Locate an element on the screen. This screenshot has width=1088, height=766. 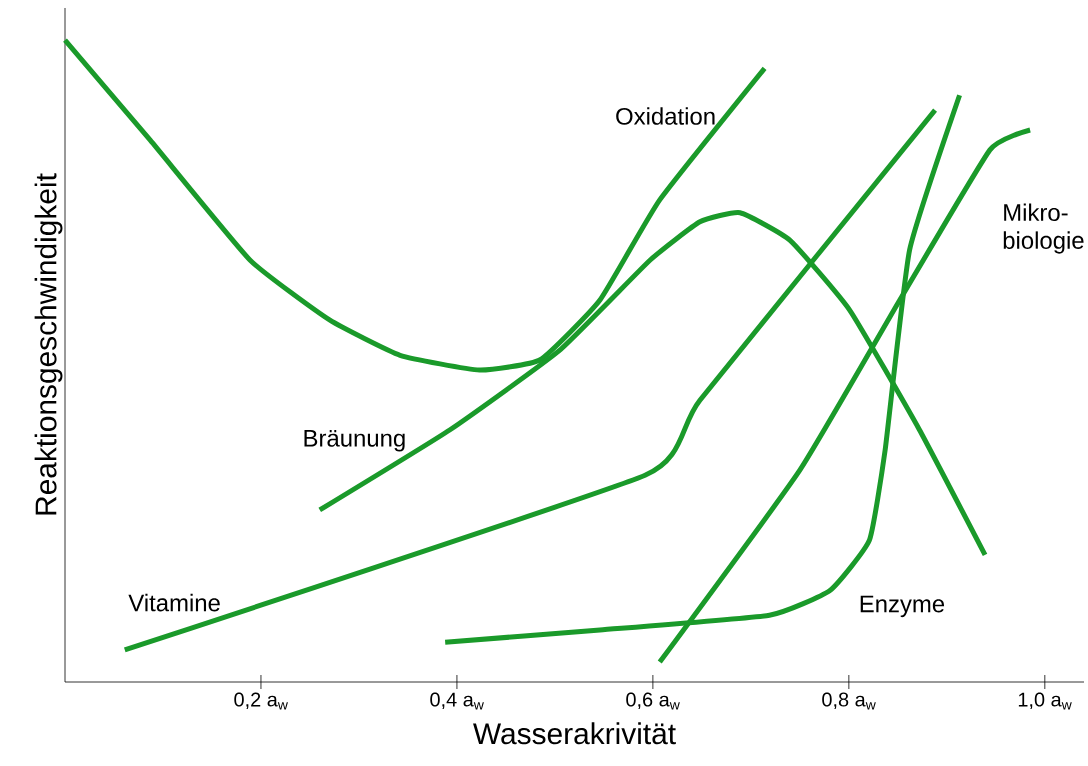
x-tick-label: 0,8 a$_{w}$ is located at coordinates (849, 701).